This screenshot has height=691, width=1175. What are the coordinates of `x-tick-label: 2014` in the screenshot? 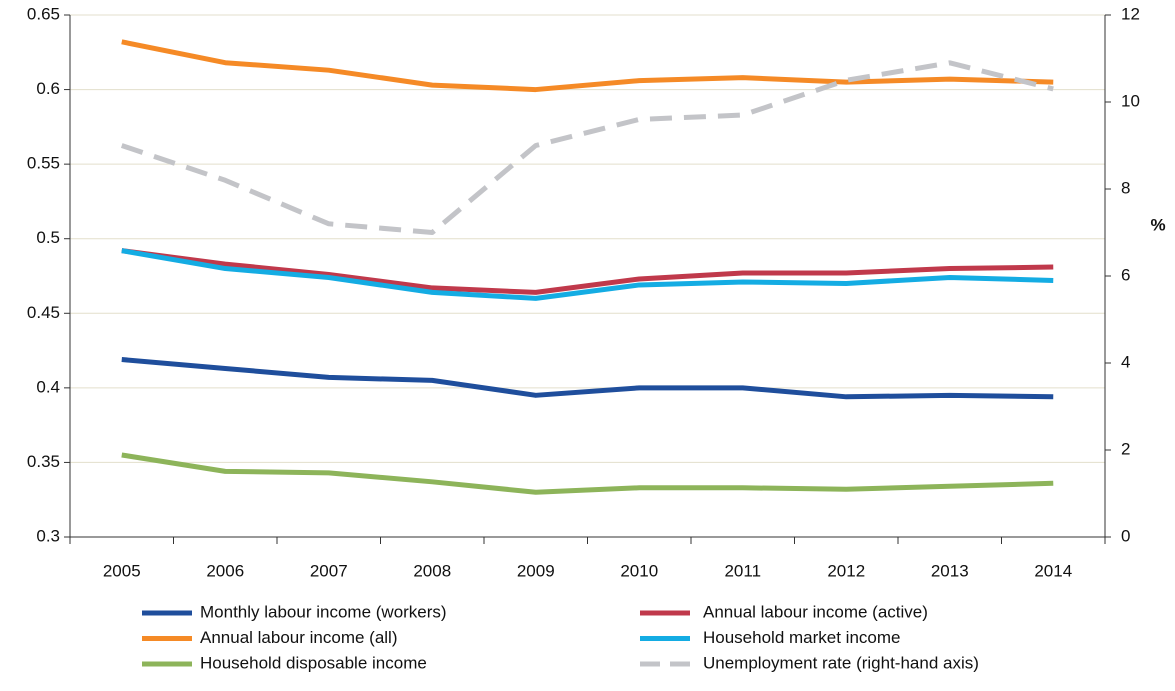 It's located at (1053, 570).